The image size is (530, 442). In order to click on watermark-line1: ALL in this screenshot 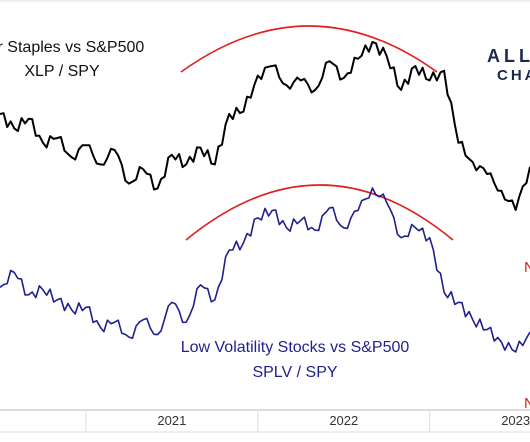, I will do `click(508, 56)`.